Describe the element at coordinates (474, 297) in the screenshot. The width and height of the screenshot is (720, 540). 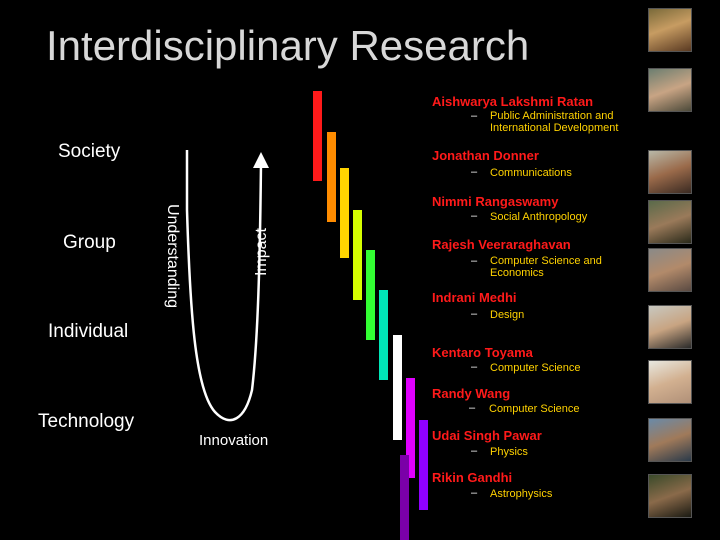
I see `person-name: Indrani Medhi` at that location.